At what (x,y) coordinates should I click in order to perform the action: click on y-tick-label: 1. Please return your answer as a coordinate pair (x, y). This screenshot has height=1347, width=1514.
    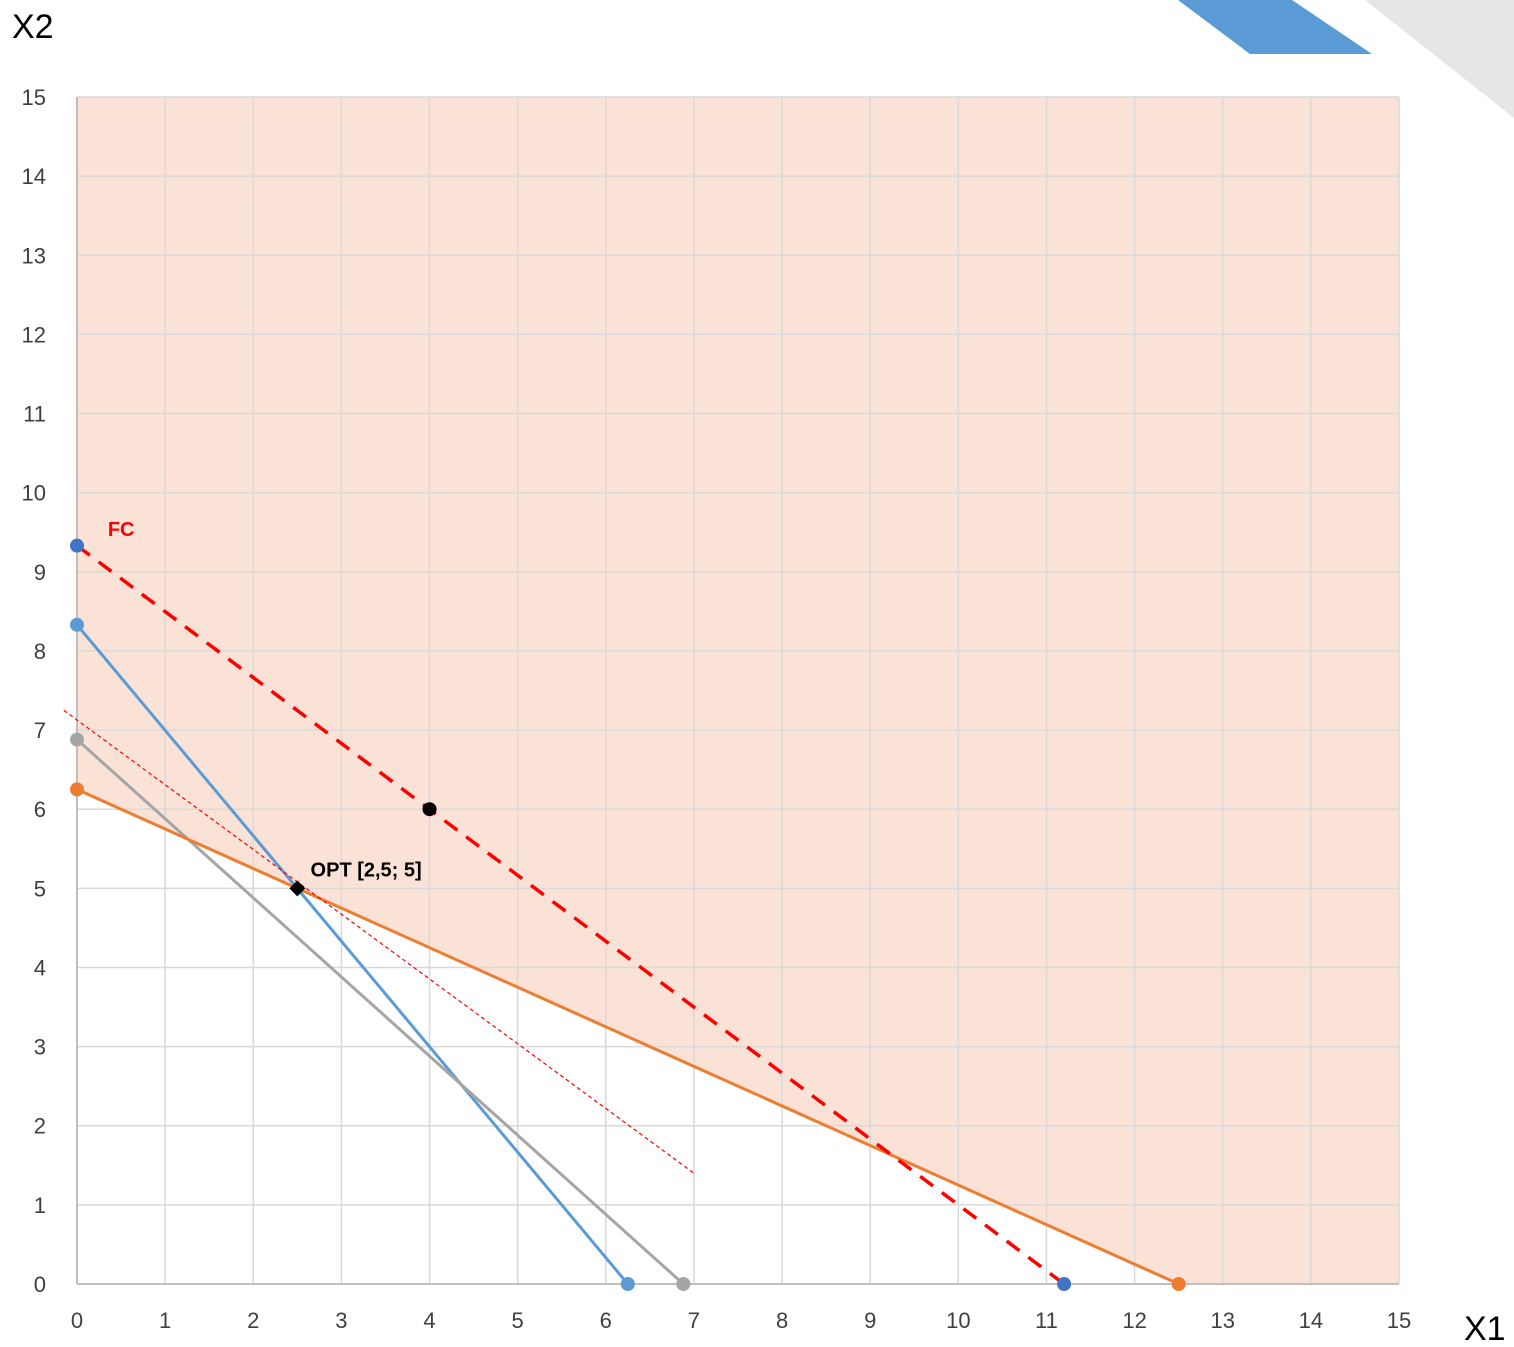
    Looking at the image, I should click on (40, 1205).